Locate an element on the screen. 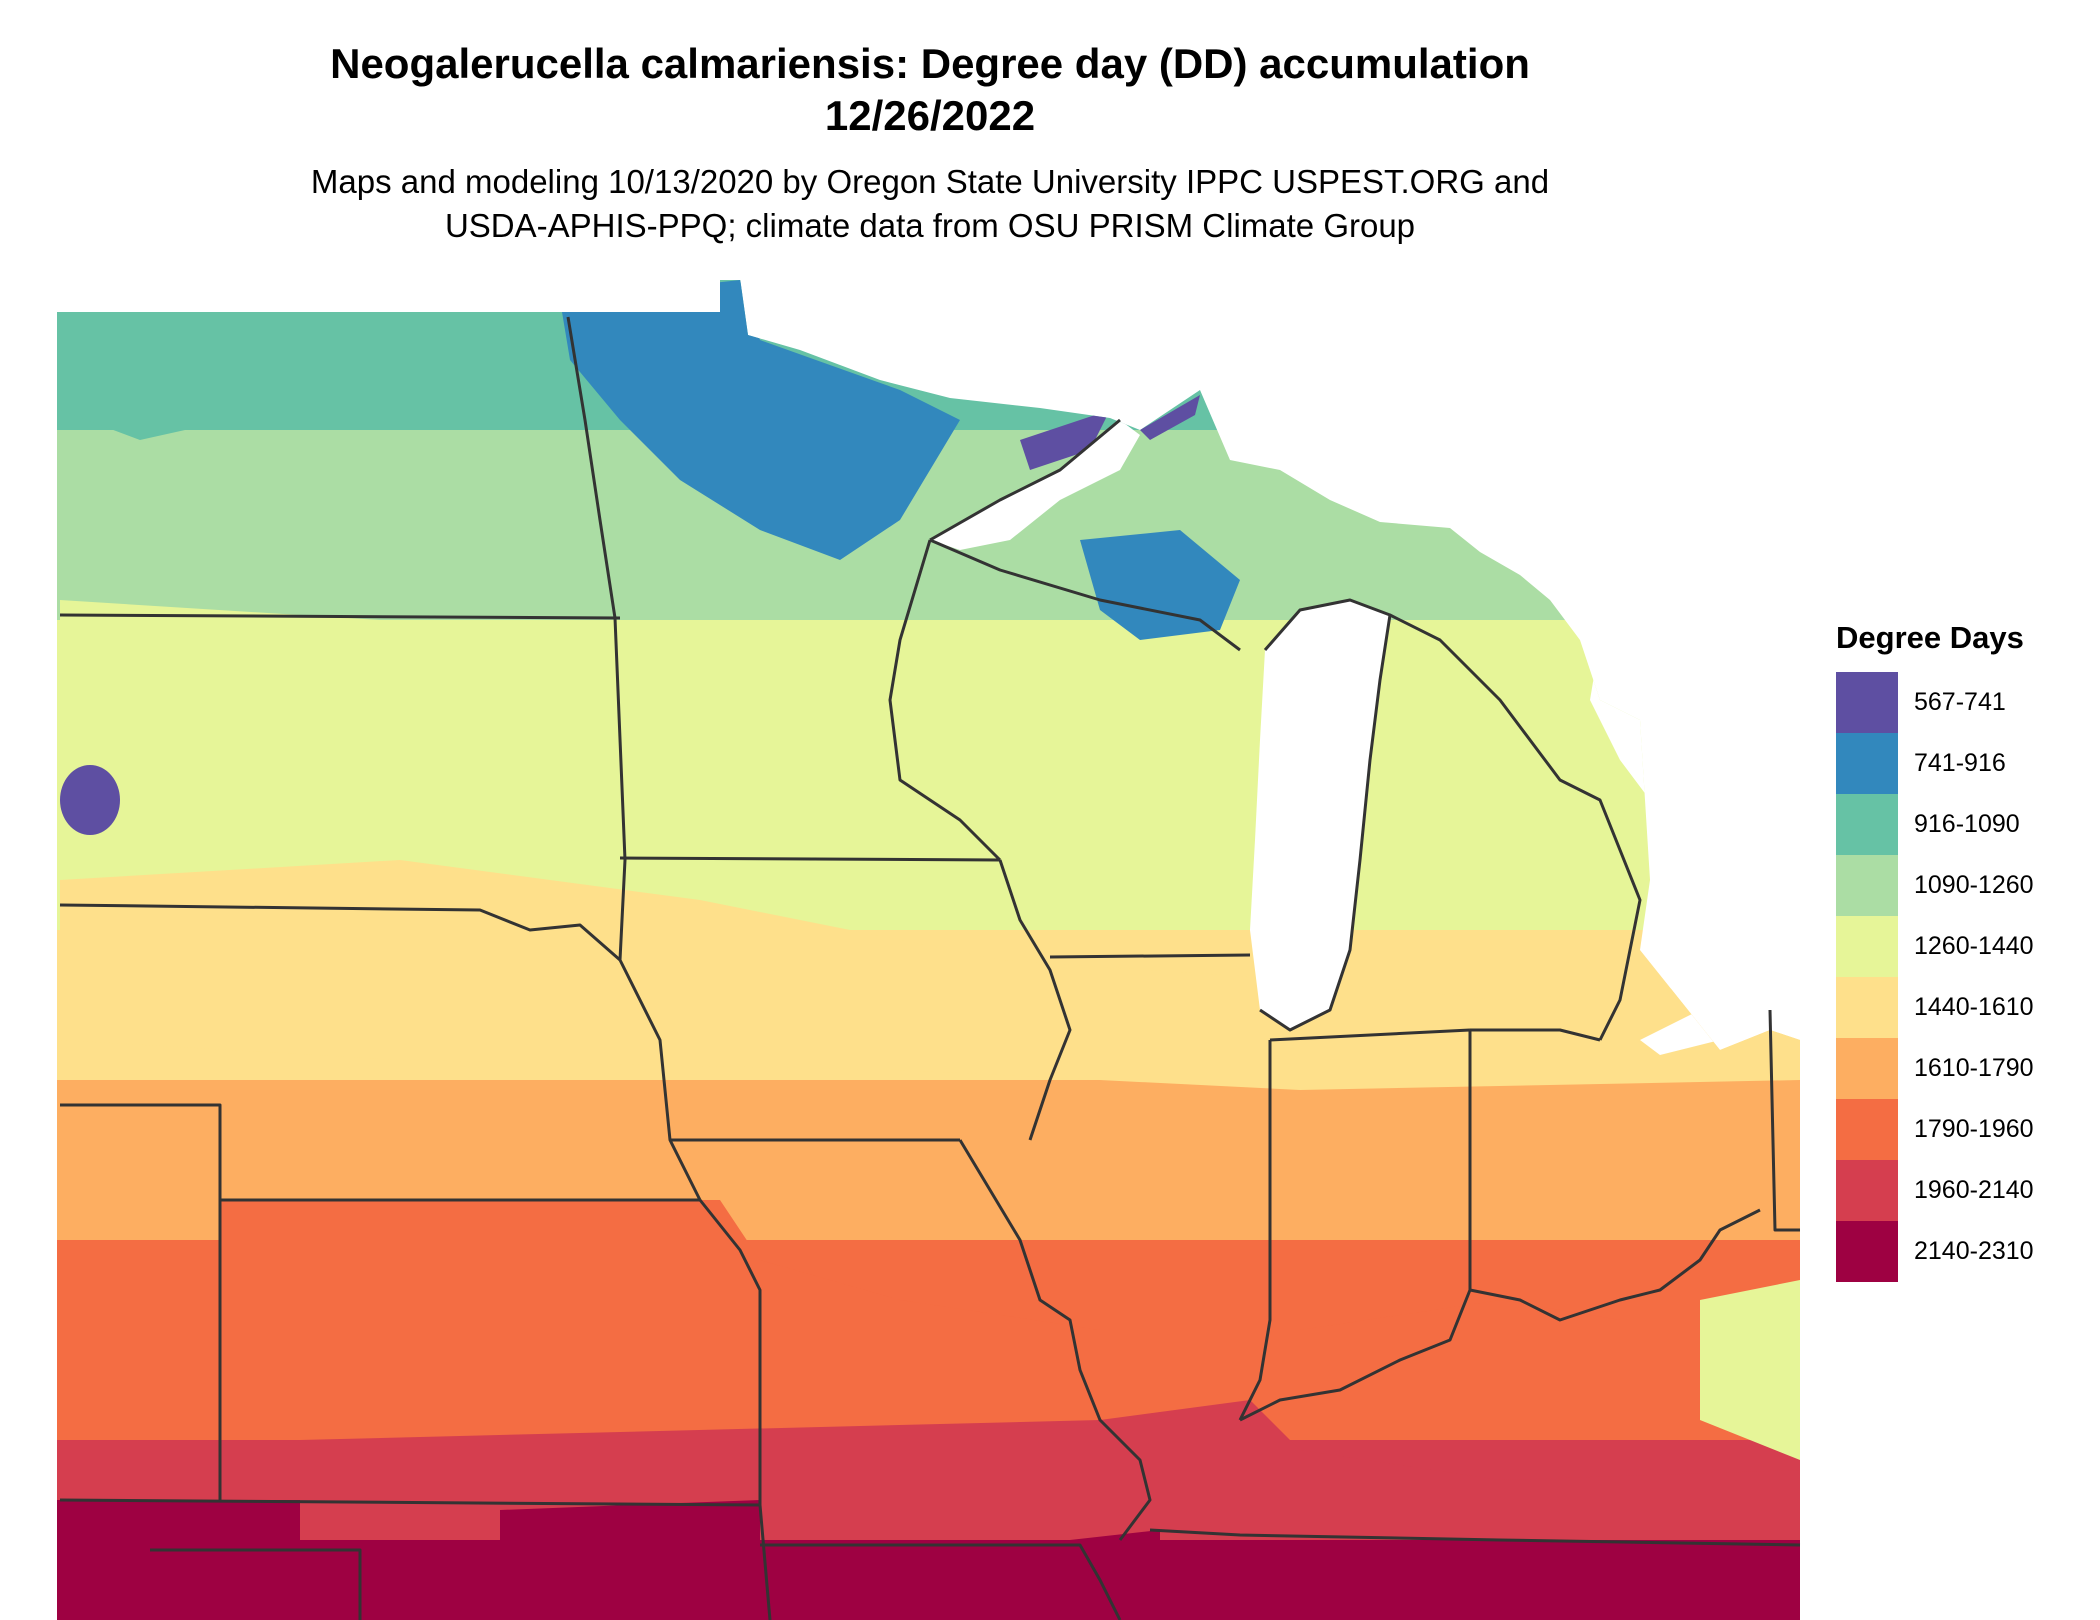 The width and height of the screenshot is (2100, 1620). legend-label: 567-741 is located at coordinates (1960, 702).